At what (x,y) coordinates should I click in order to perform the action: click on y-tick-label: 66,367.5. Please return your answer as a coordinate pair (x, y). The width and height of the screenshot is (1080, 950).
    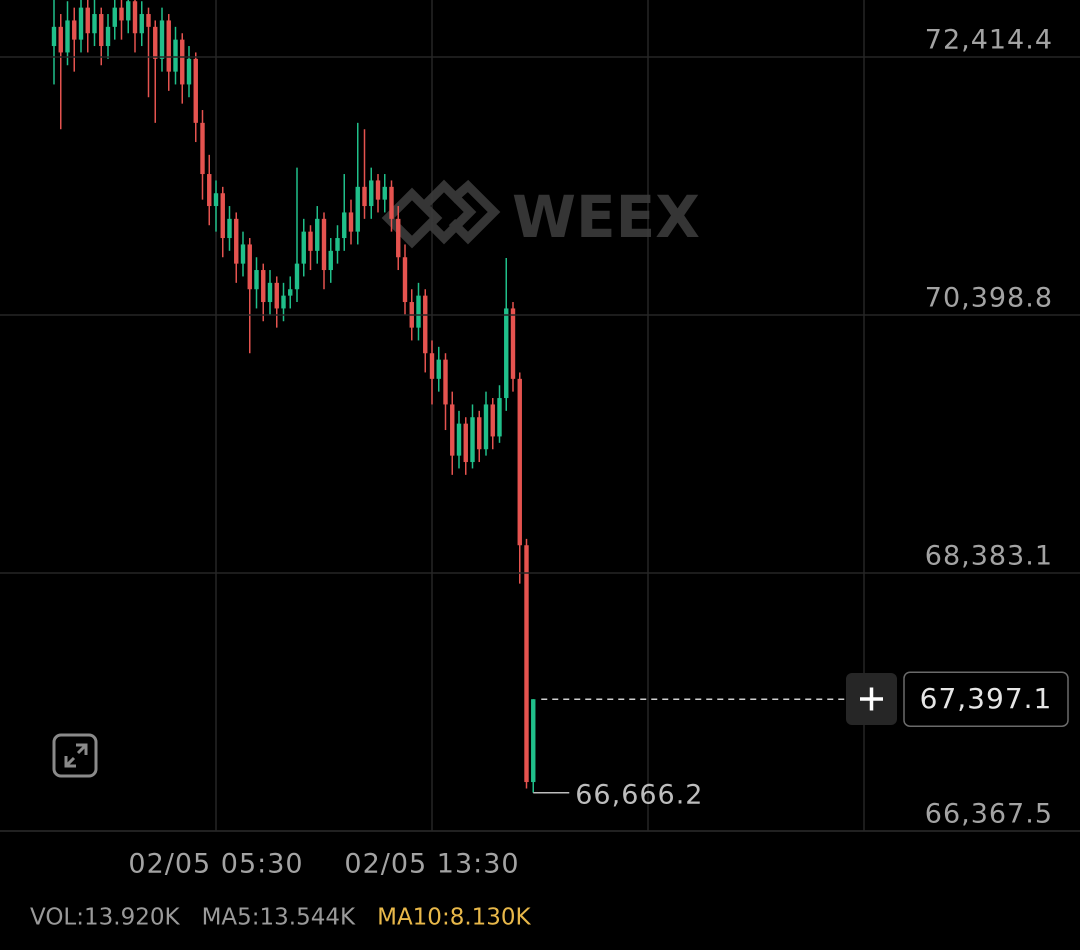
    Looking at the image, I should click on (989, 814).